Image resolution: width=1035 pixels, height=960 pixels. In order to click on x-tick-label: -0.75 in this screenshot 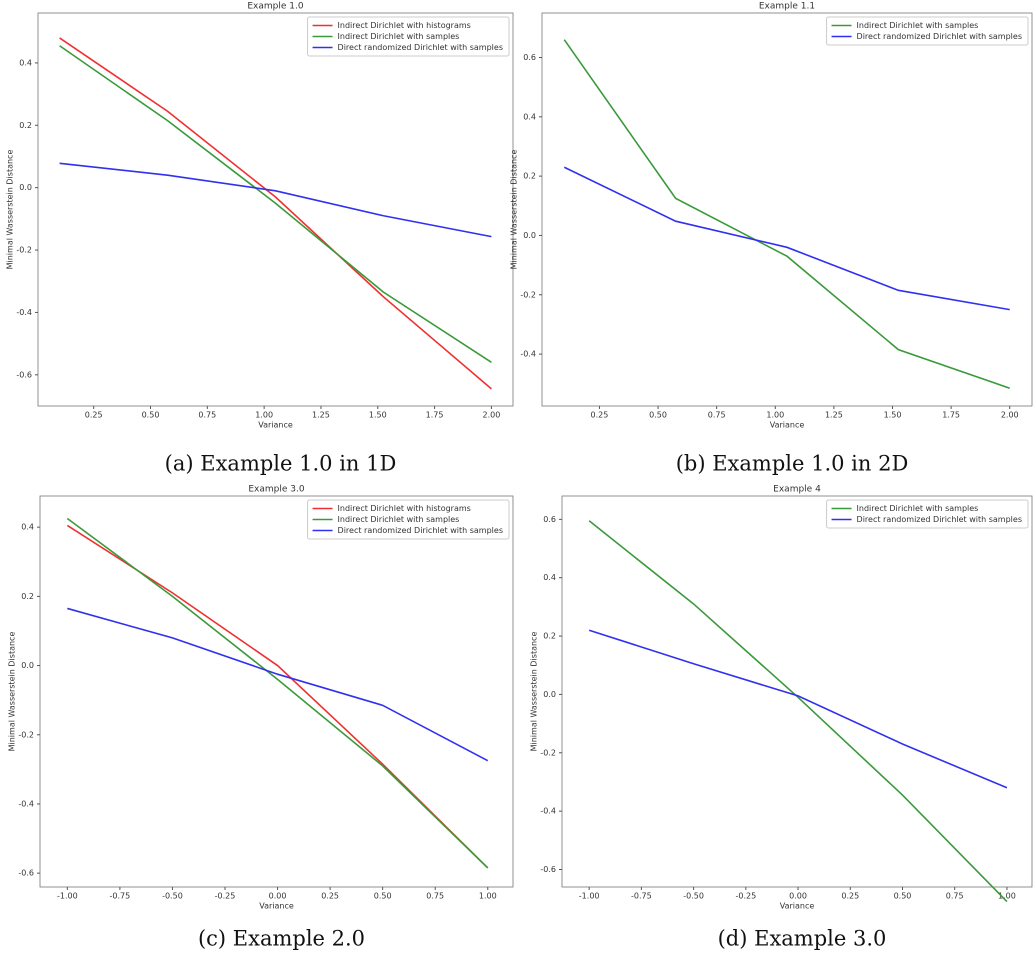, I will do `click(641, 896)`.